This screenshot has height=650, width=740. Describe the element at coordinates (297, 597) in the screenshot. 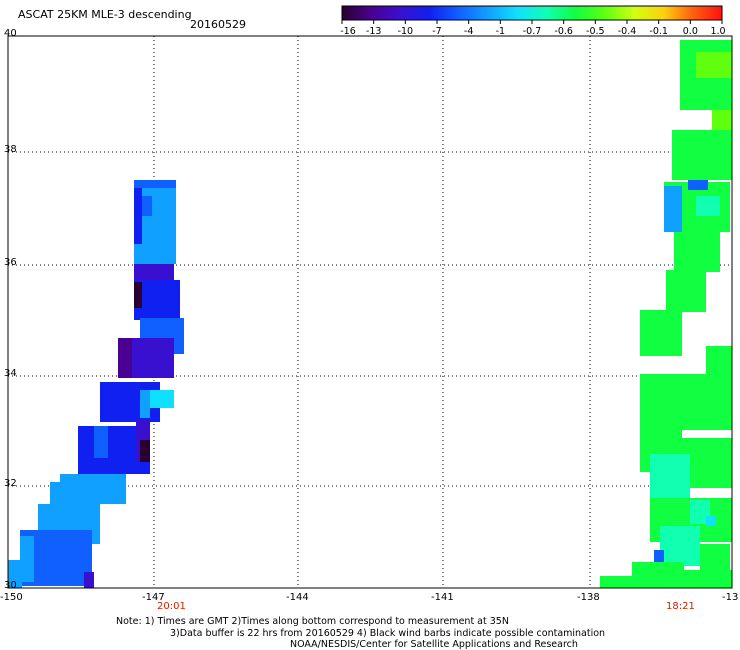

I see `lon-label-144: -144` at that location.